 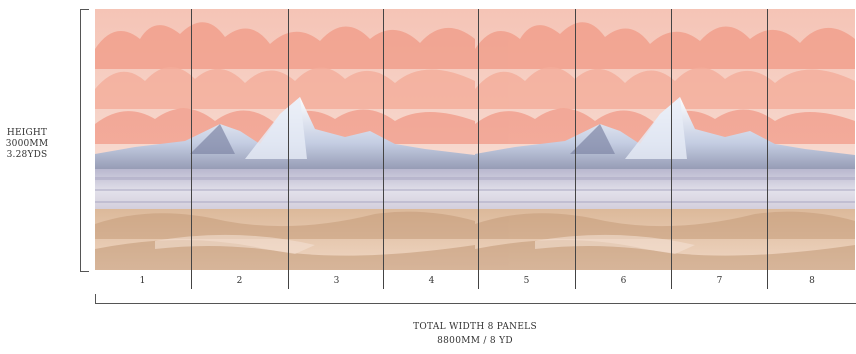 What do you see at coordinates (475, 334) in the screenshot?
I see `width-label: TOTAL WIDTH 8 PANELS 8800MM / 8 YD` at bounding box center [475, 334].